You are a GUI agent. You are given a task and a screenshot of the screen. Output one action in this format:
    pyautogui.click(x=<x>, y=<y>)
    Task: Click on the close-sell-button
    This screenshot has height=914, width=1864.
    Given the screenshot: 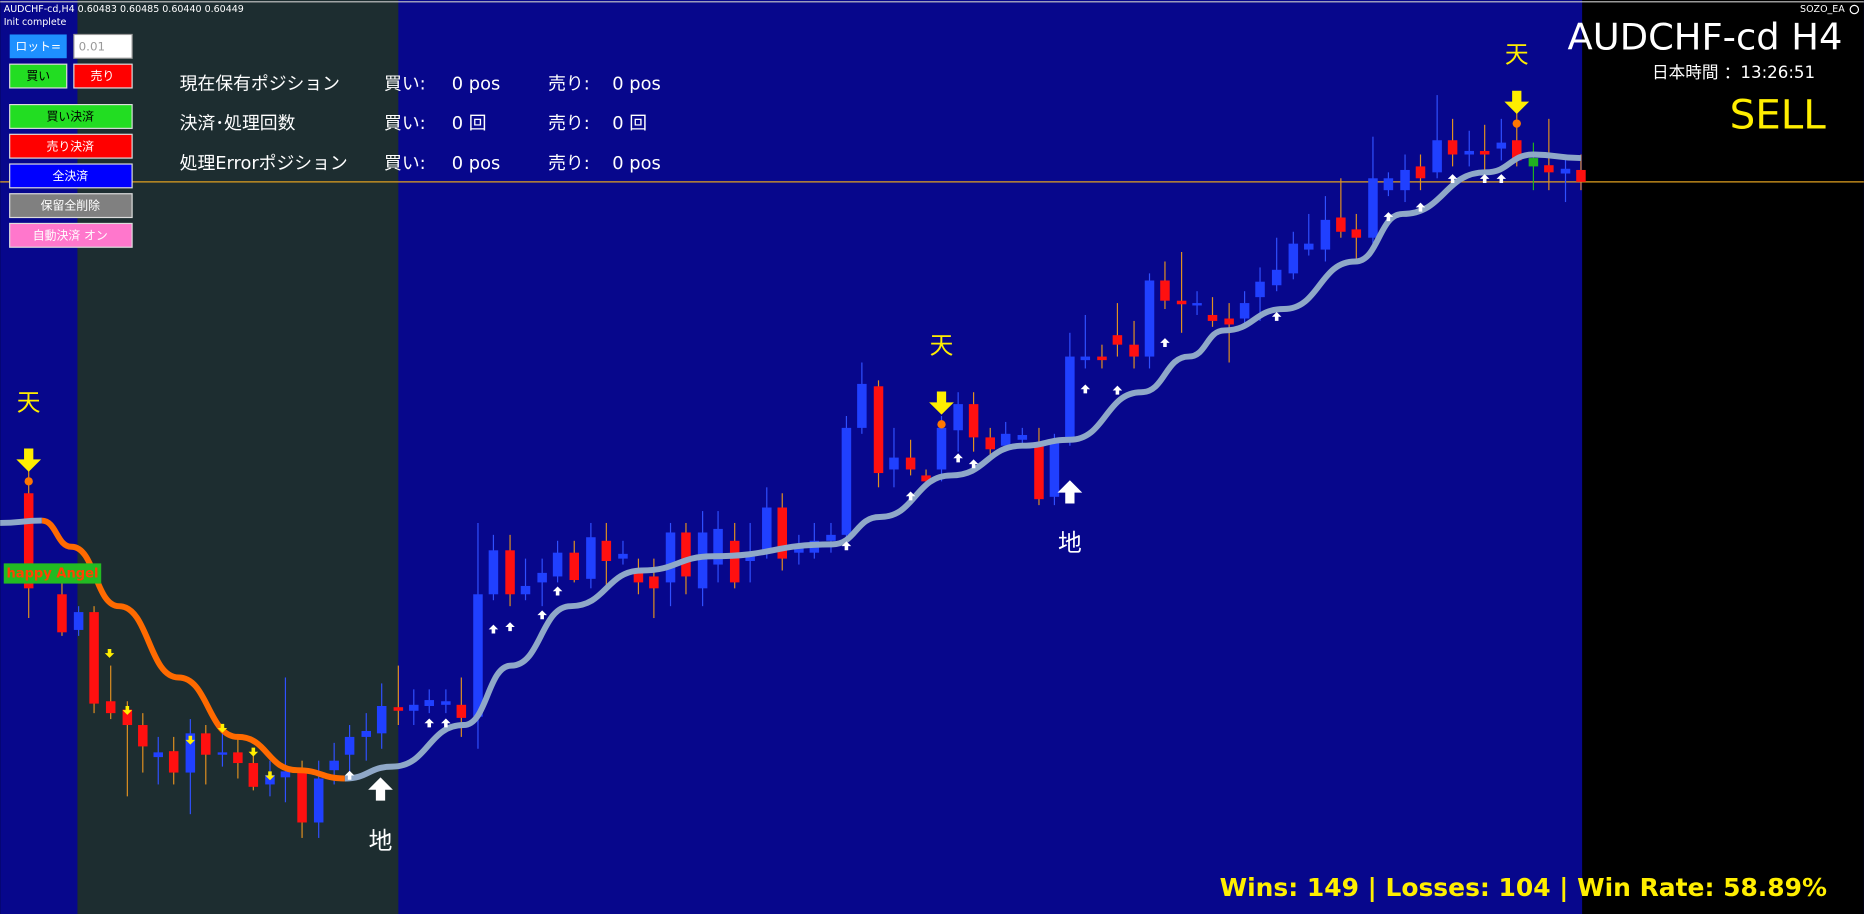 What is the action you would take?
    pyautogui.click(x=71, y=146)
    